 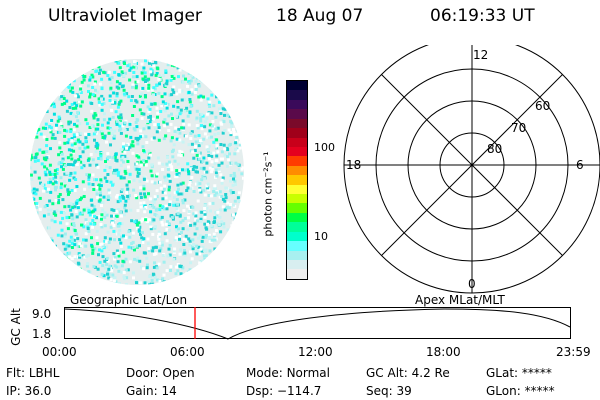 What do you see at coordinates (324, 147) in the screenshot?
I see `colorbar-tick-100: 100` at bounding box center [324, 147].